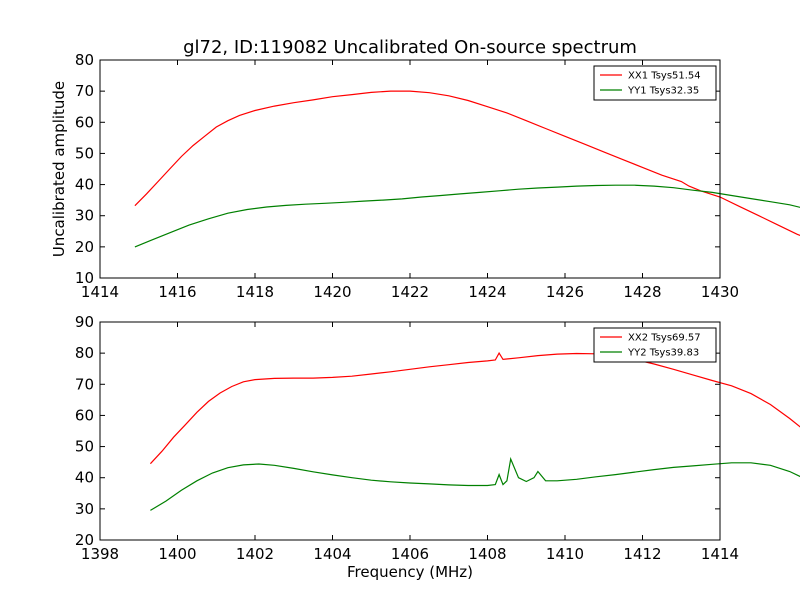 The width and height of the screenshot is (800, 600). What do you see at coordinates (642, 292) in the screenshot?
I see `x-tick-label: 1428` at bounding box center [642, 292].